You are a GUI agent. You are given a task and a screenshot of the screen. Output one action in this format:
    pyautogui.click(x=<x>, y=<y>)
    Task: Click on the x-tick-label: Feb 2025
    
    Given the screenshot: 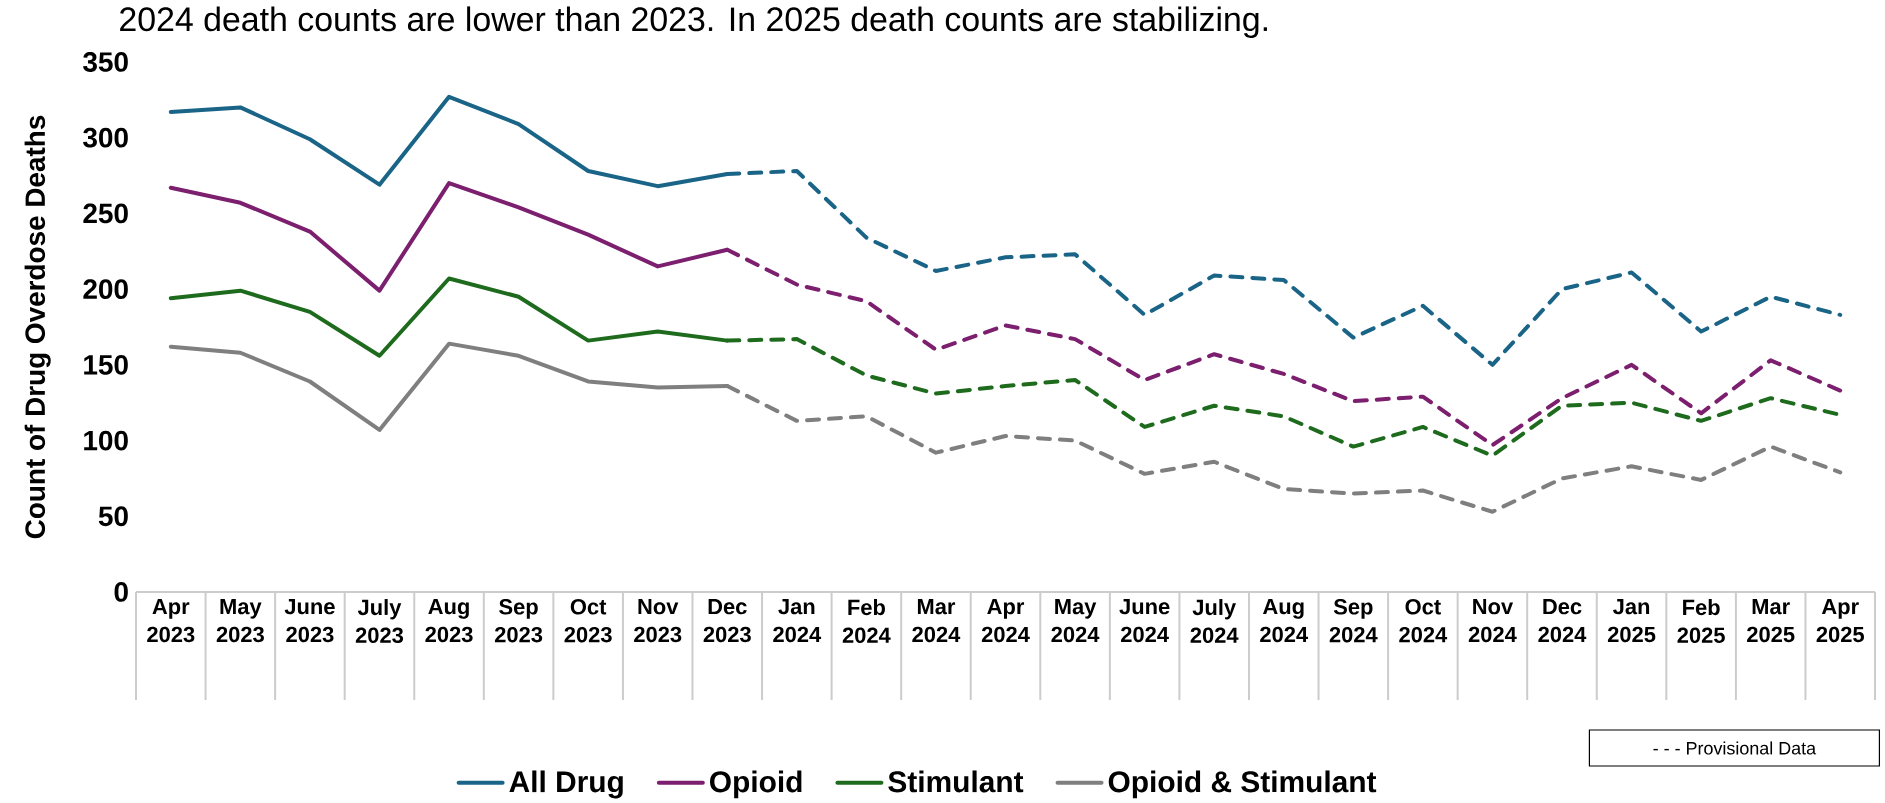 What is the action you would take?
    pyautogui.click(x=1701, y=621)
    